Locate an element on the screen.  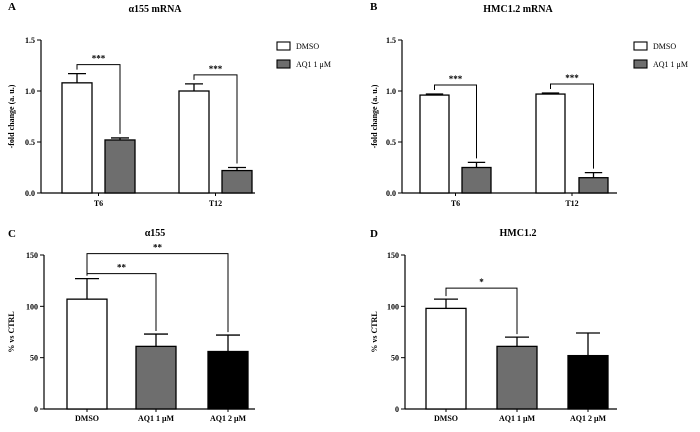
chart-title: α155 mRNA is located at coordinates (155, 9).